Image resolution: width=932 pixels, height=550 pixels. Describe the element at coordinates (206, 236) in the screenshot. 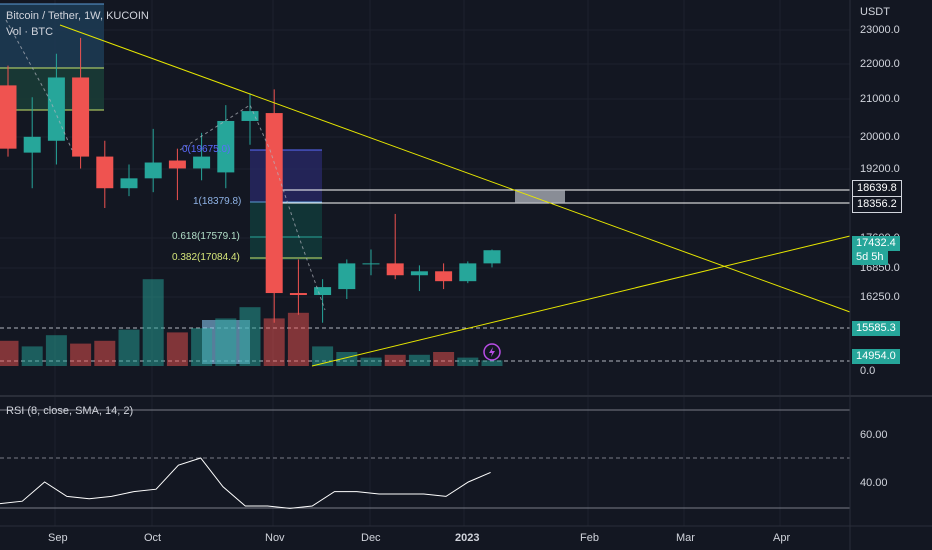

I see `fib-label-0618: 0.618(17579.1)` at that location.